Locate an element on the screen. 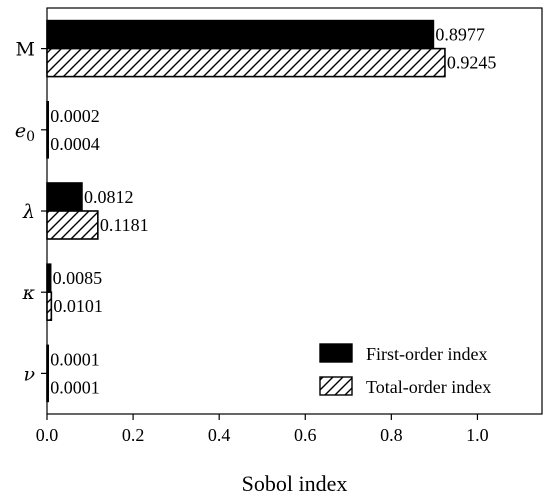 The image size is (550, 499). data-label: 0.0101 is located at coordinates (78, 306).